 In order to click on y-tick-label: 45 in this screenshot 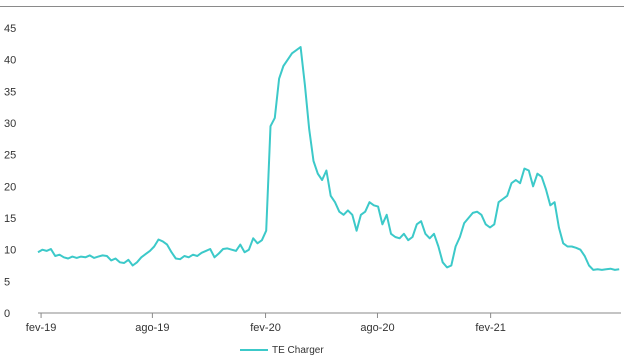, I will do `click(10, 29)`.